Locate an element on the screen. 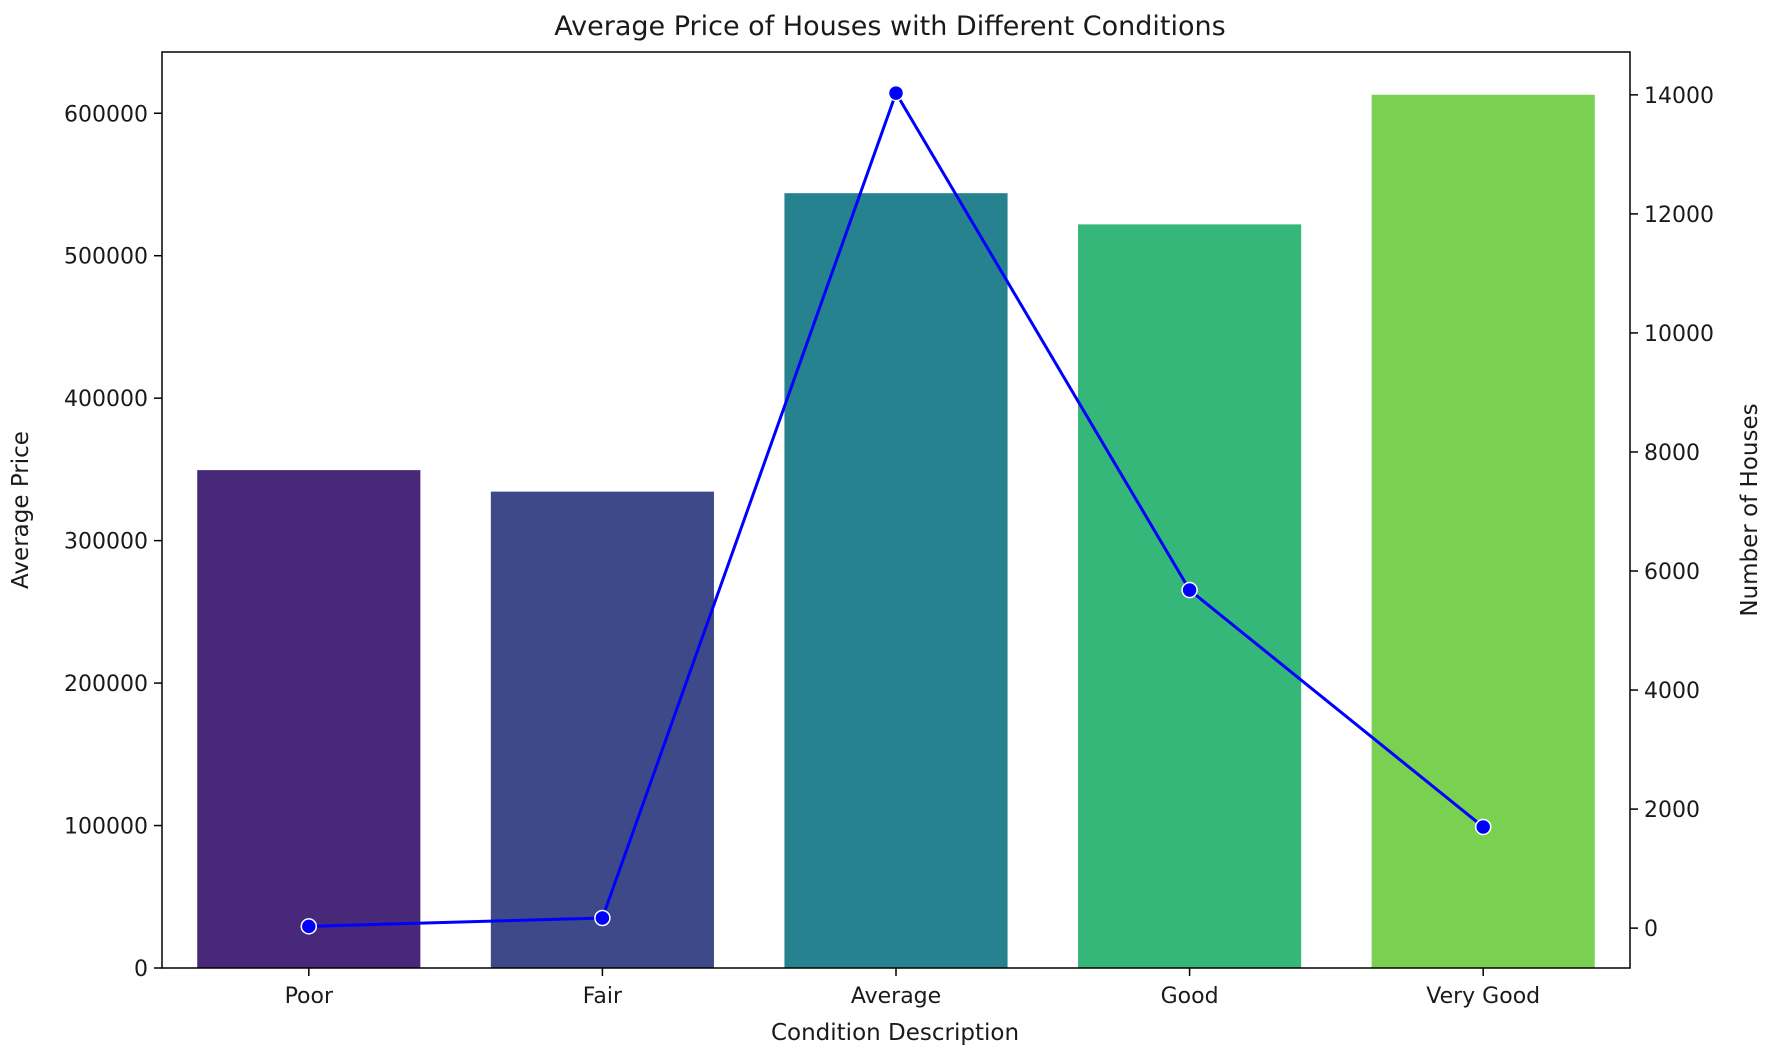 The height and width of the screenshot is (1063, 1778). bar-poor is located at coordinates (309, 719).